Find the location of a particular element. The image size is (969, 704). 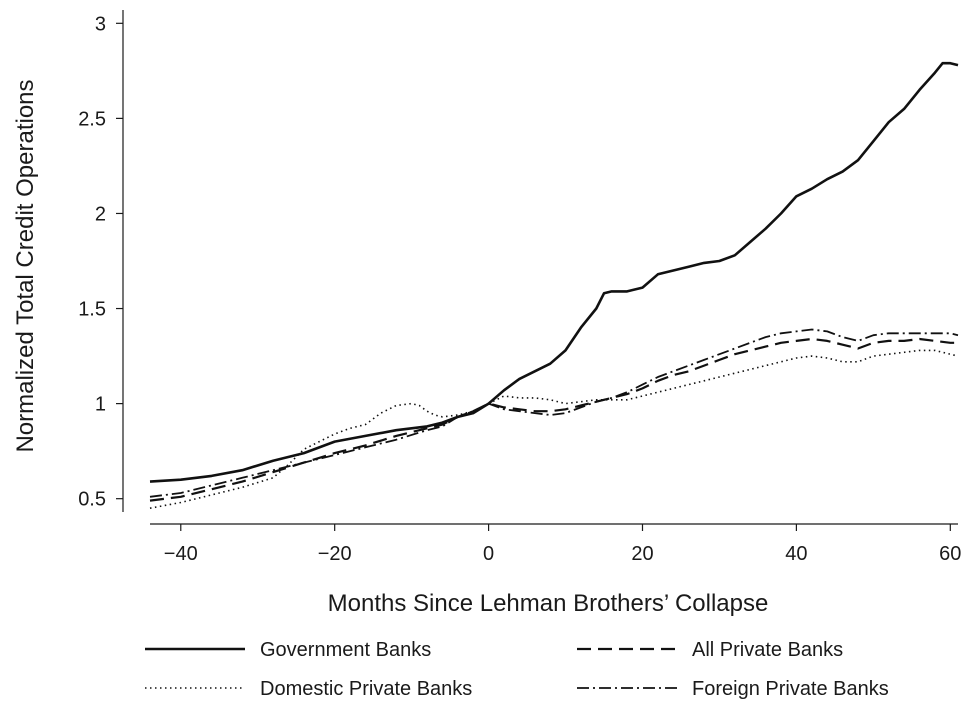

y-tick-label: 1 is located at coordinates (100, 405).